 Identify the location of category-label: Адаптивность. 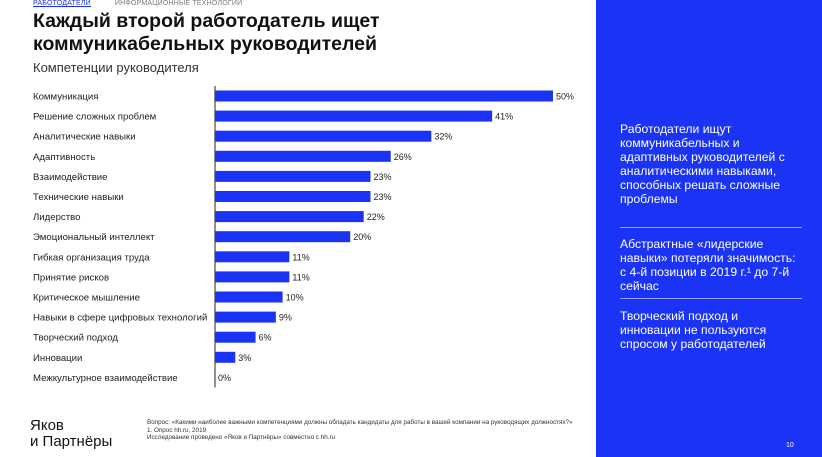
(64, 157).